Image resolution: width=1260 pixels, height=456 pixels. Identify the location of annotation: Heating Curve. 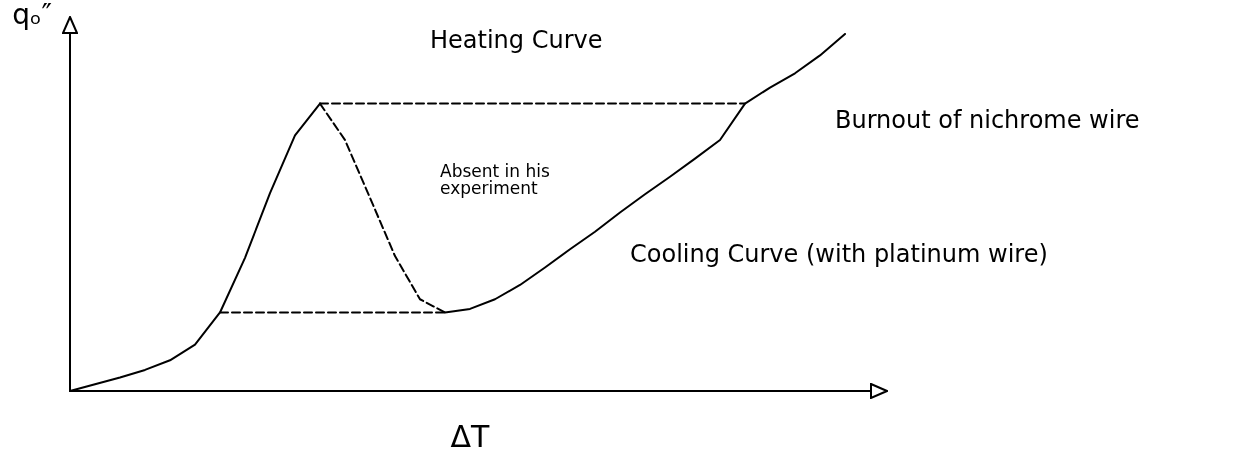
(516, 40).